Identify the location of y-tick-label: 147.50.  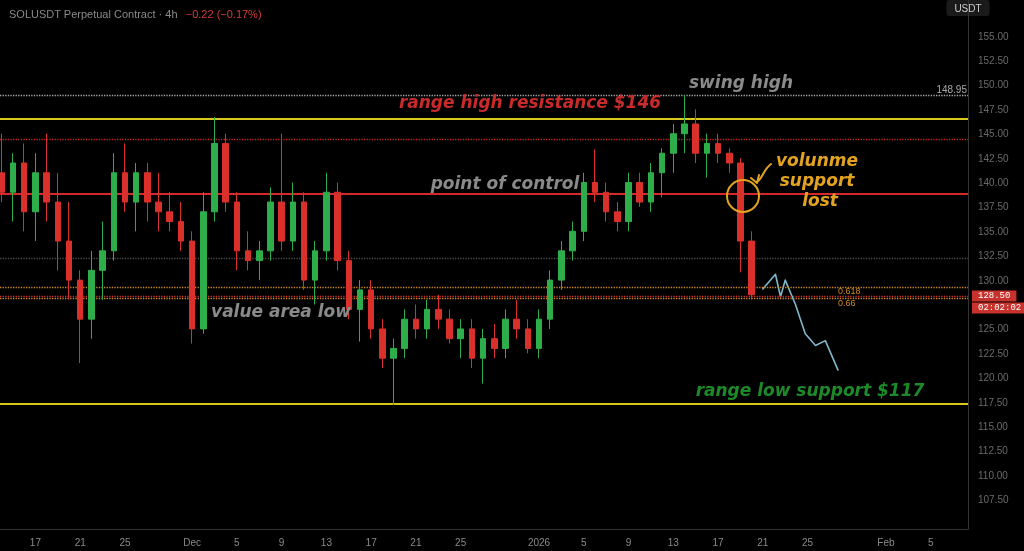
(994, 109).